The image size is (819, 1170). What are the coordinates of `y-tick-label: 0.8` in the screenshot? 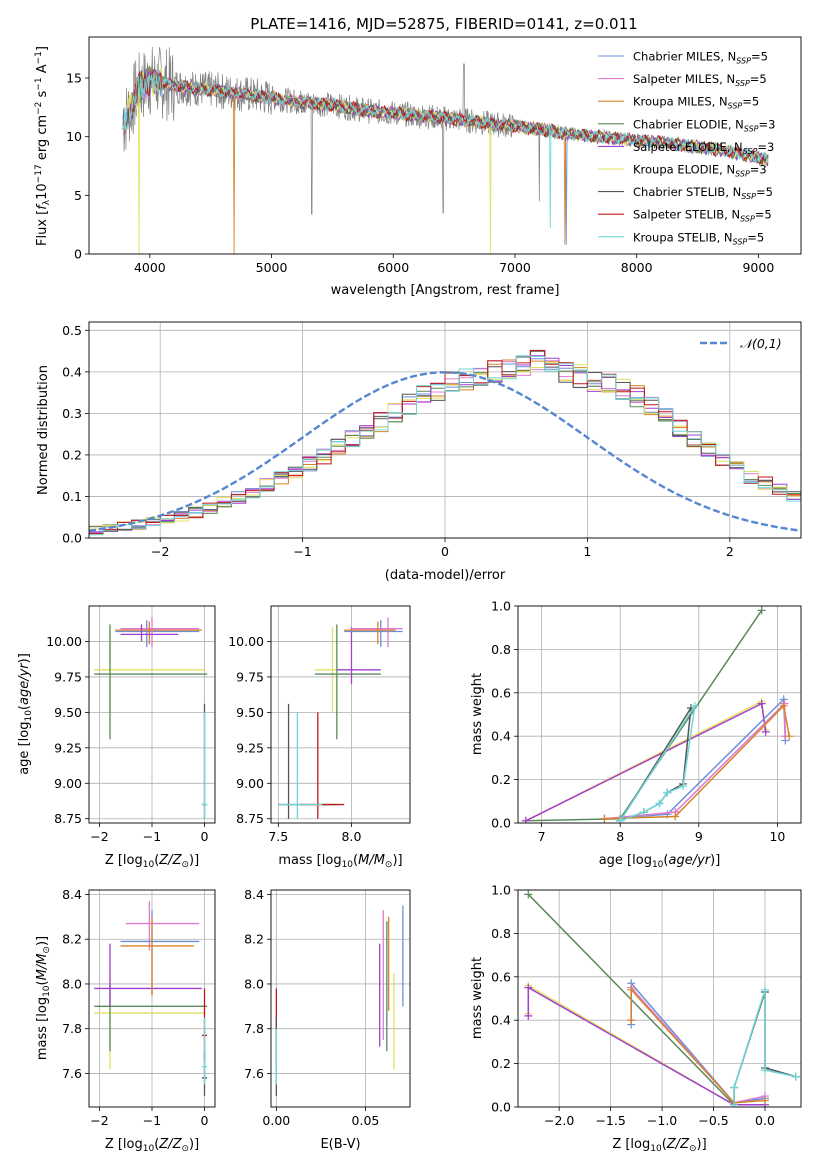 It's located at (501, 649).